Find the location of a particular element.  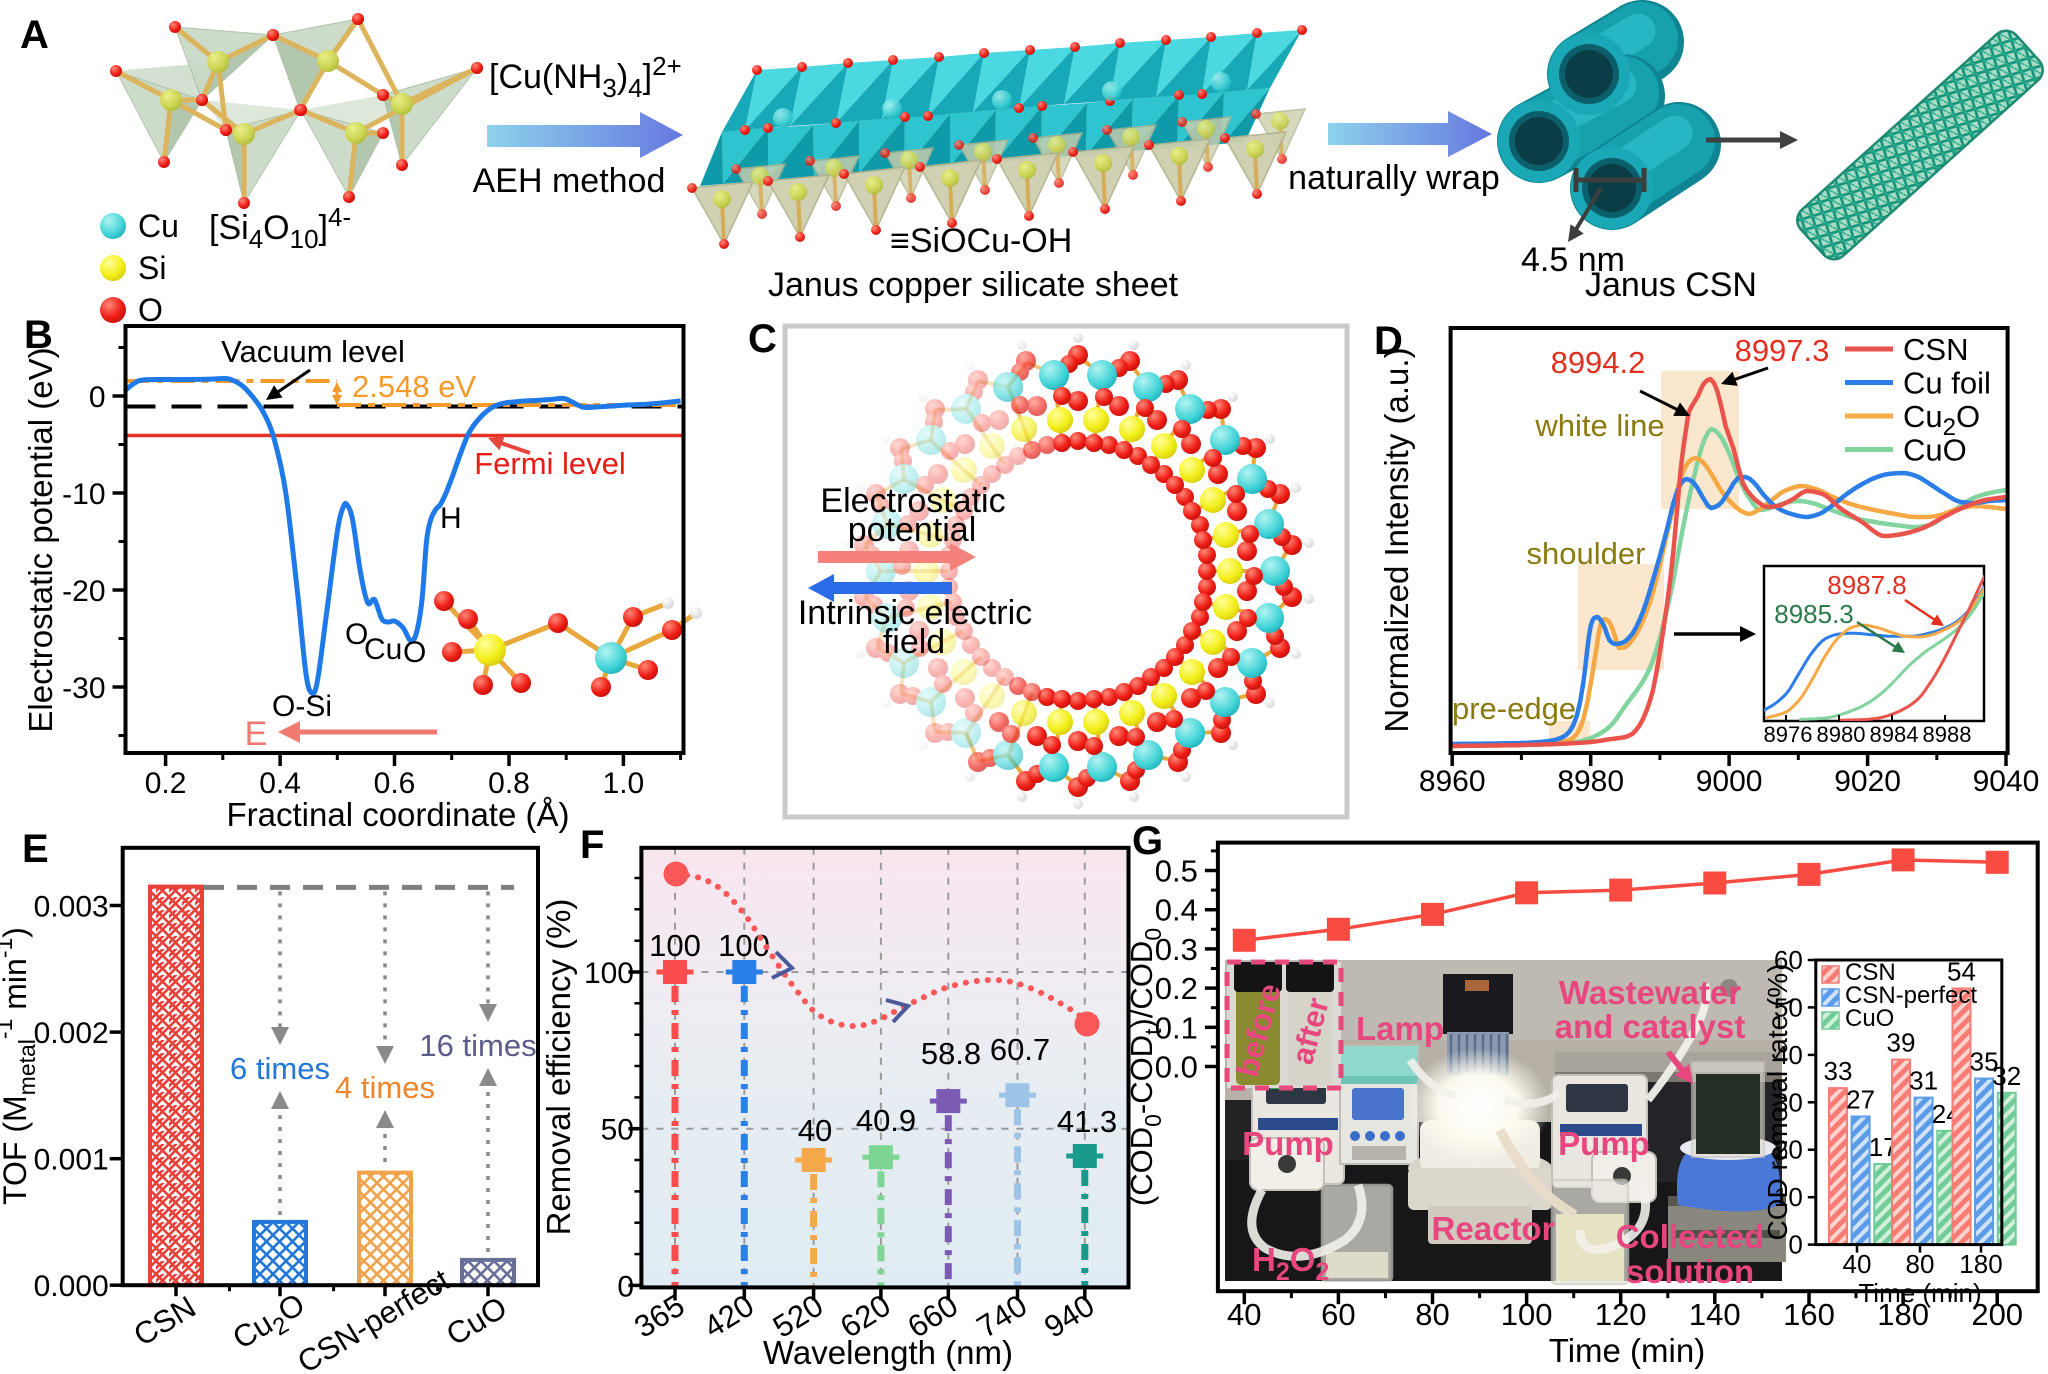

svg-text: 0.4 is located at coordinates (1176, 910).